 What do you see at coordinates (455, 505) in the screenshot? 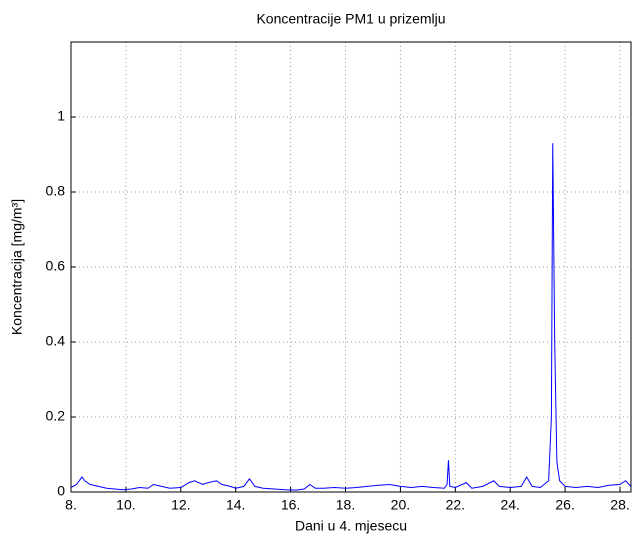
I see `x-tick-label: 22.` at bounding box center [455, 505].